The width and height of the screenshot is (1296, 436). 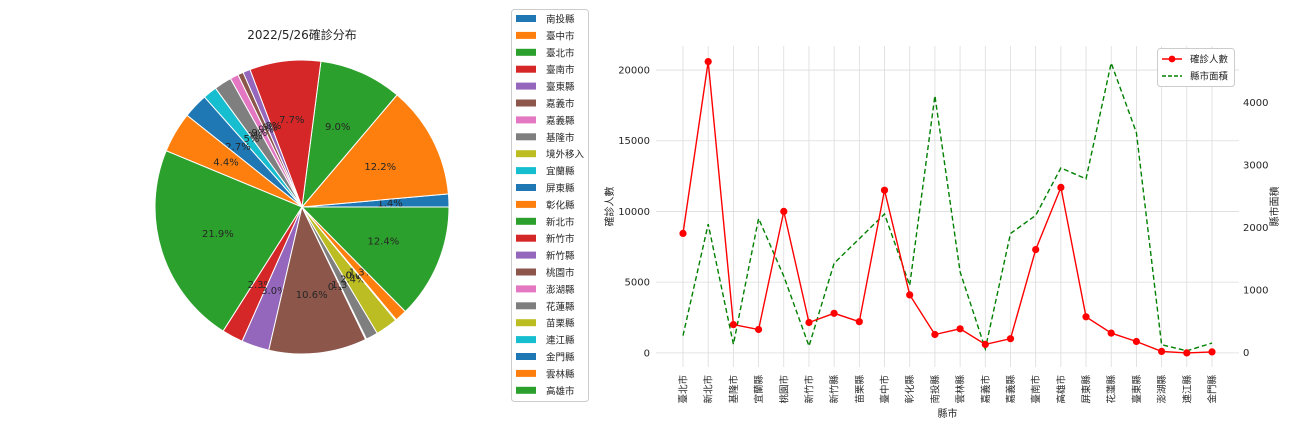 I want to click on x-tick-label: 基隆市, so click(x=734, y=389).